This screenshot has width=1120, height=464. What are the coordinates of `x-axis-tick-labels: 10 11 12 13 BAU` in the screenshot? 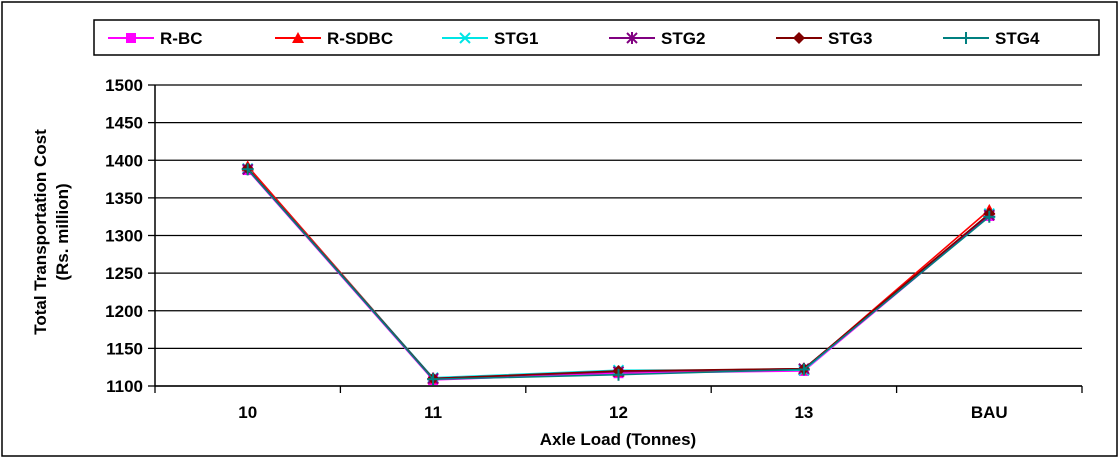 It's located at (622, 412).